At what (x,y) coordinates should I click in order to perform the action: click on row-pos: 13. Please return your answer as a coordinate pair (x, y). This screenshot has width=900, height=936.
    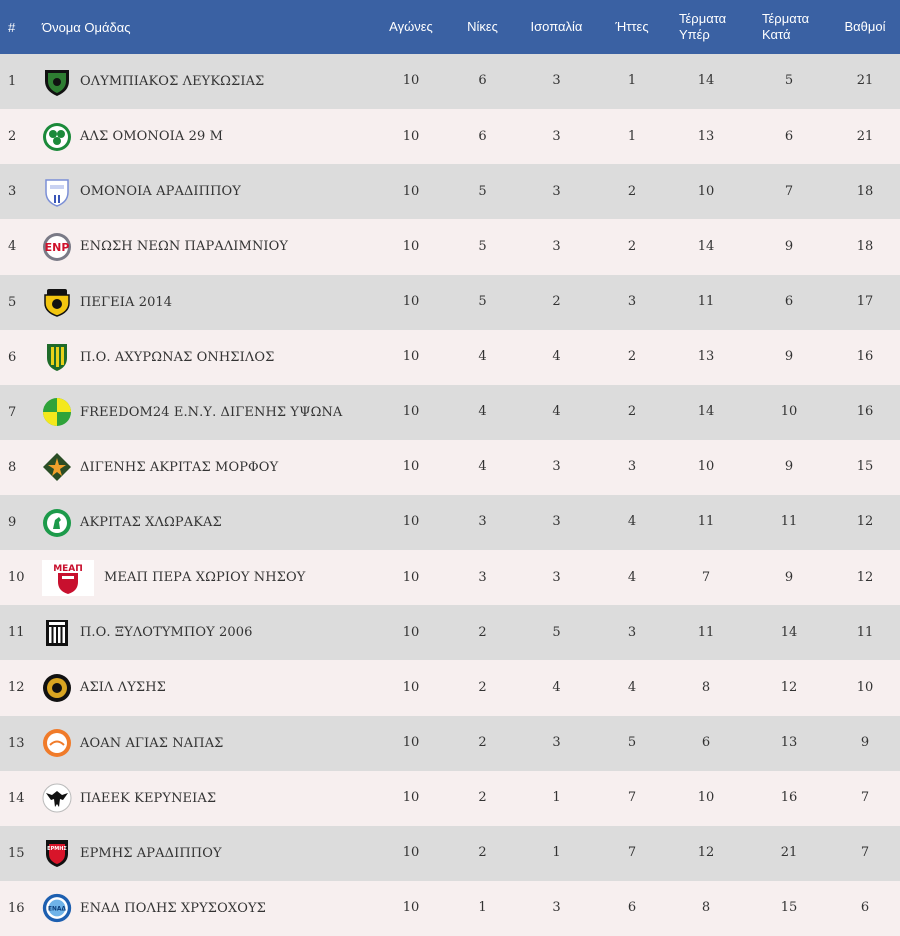
    Looking at the image, I should click on (16, 743).